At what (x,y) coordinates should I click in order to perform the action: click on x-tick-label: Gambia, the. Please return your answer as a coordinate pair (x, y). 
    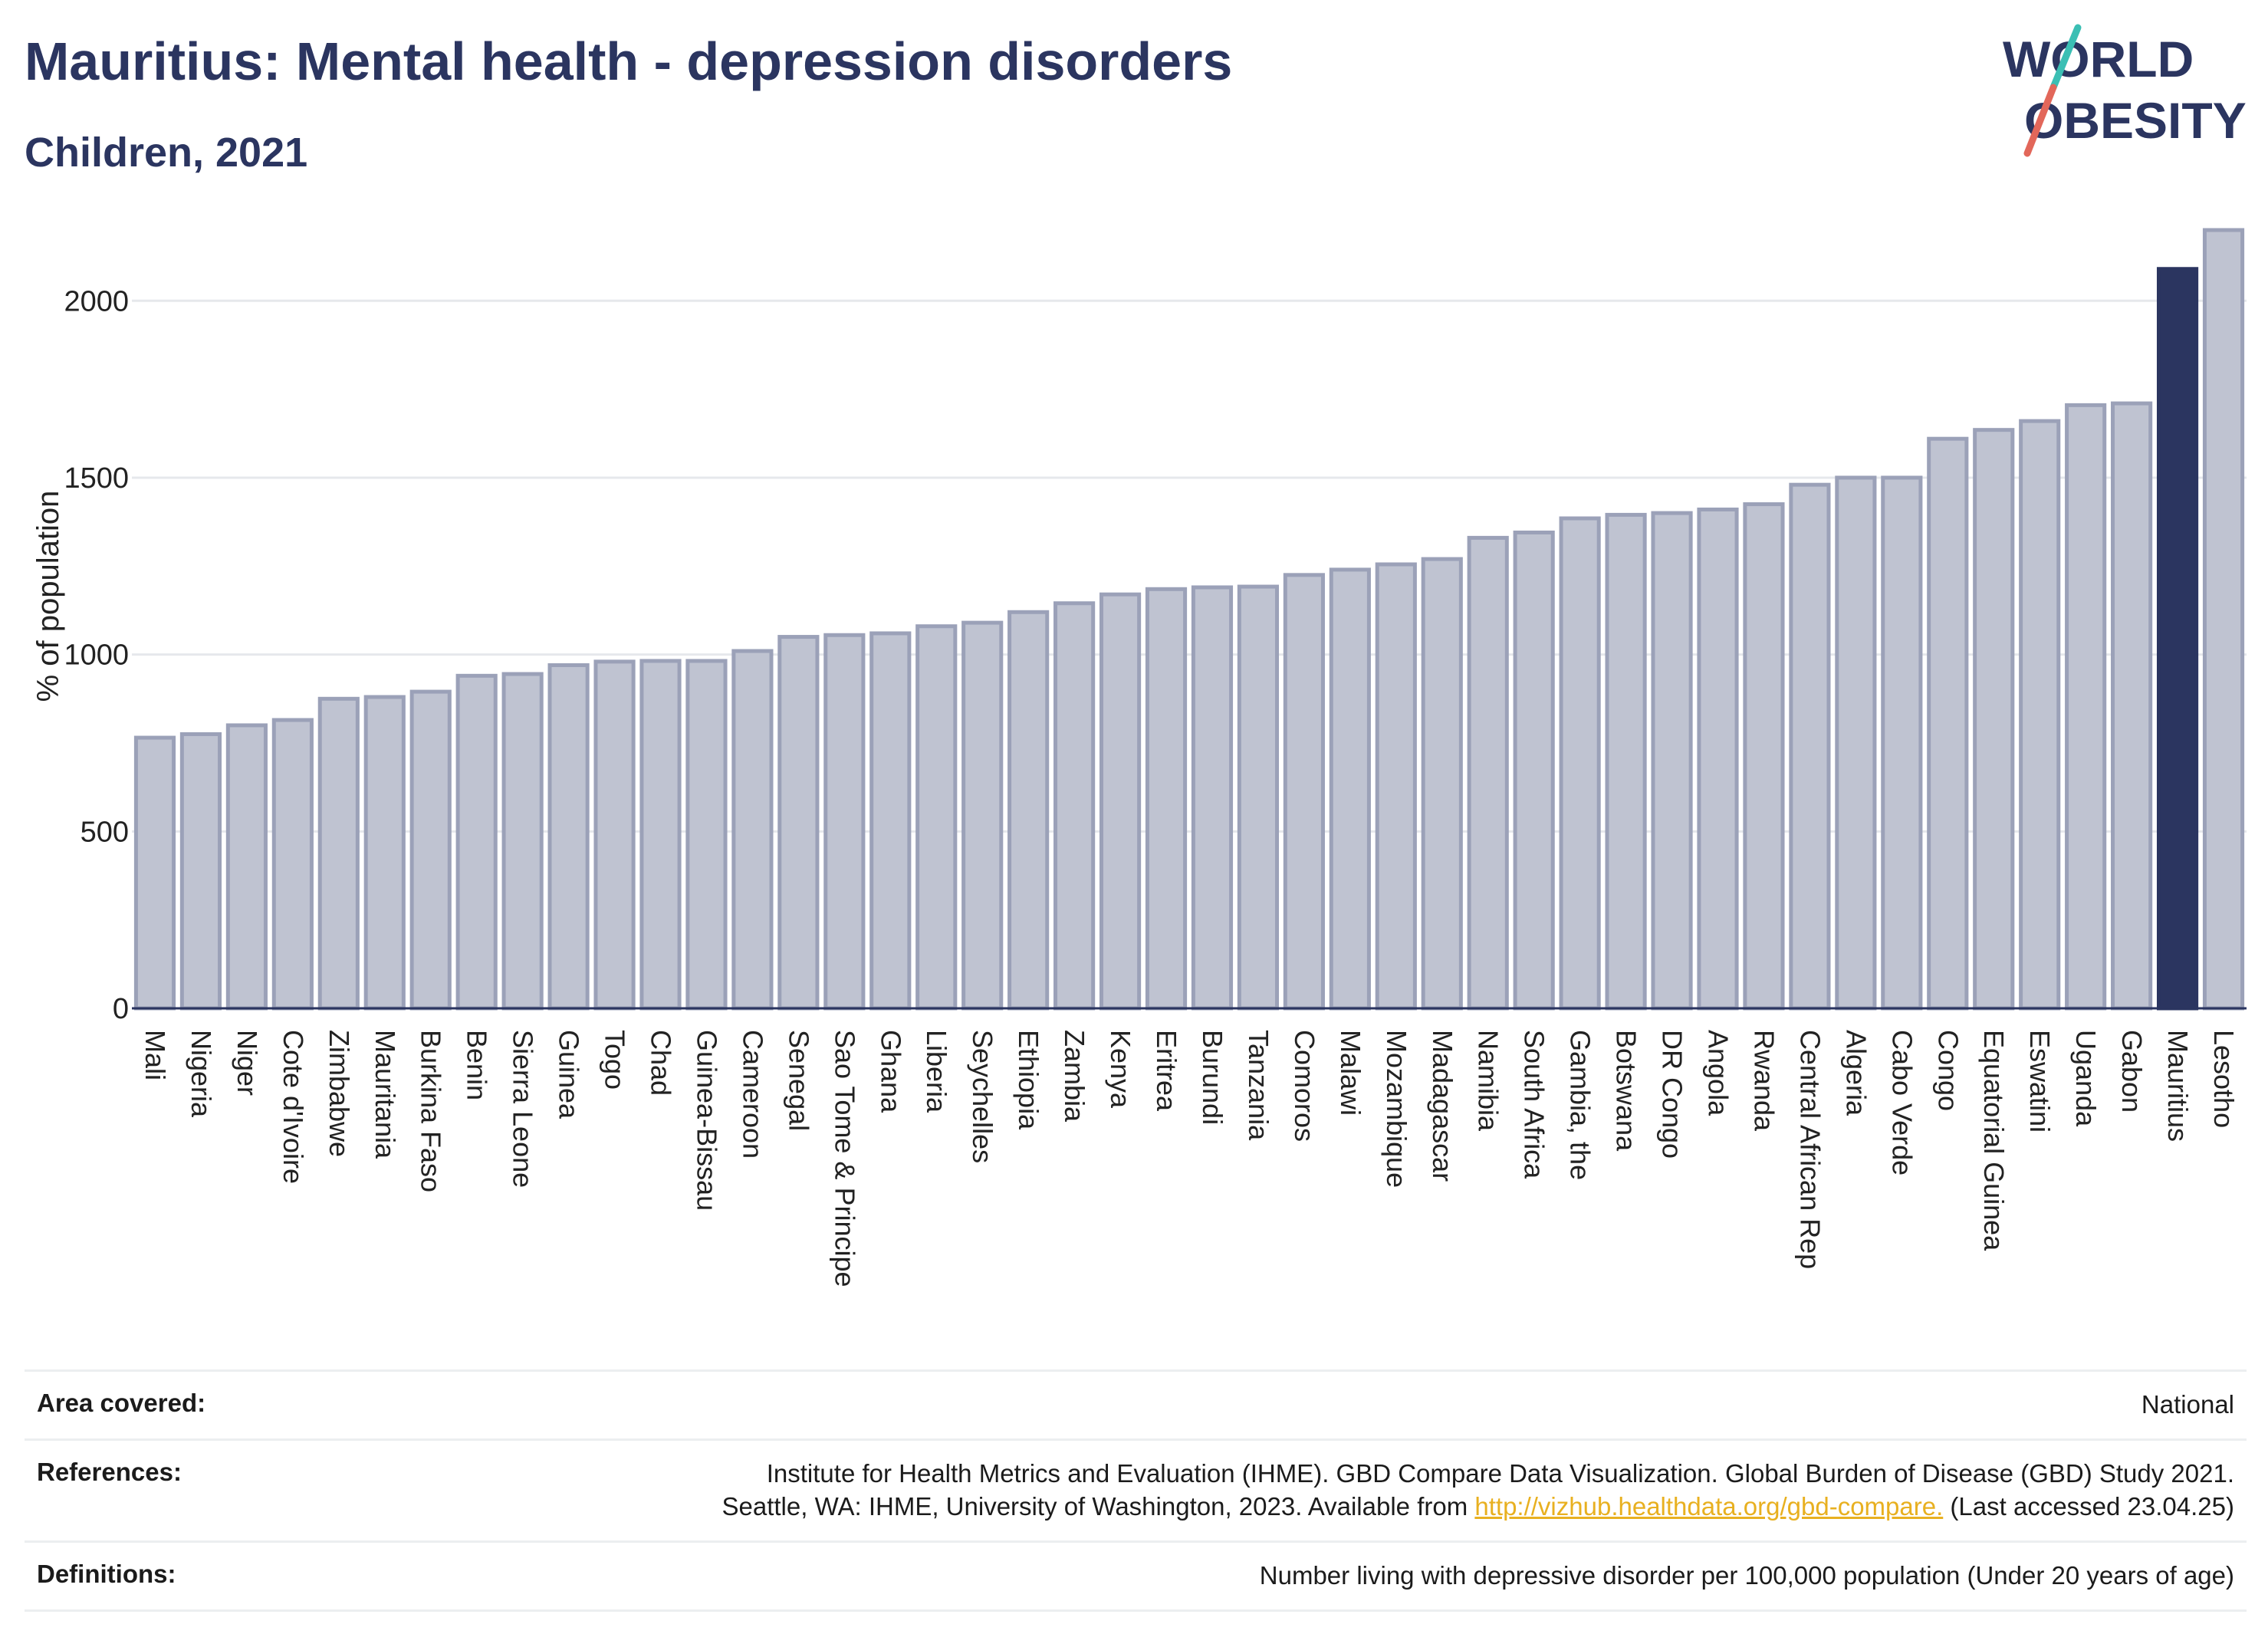
    Looking at the image, I should click on (1580, 1105).